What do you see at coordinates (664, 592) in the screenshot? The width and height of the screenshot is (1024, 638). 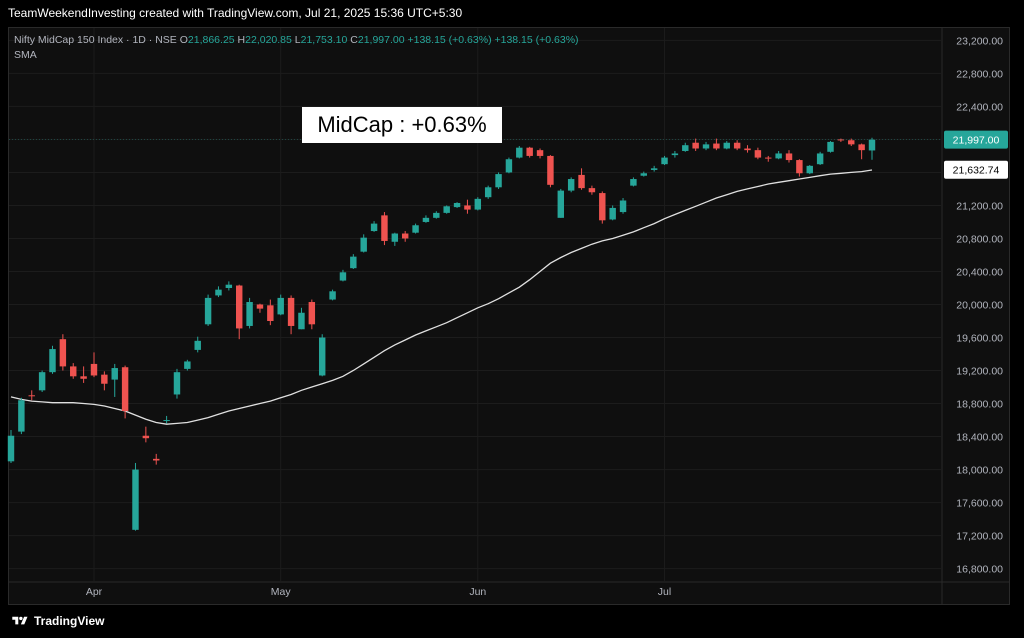 I see `x-tick-label: Jul` at bounding box center [664, 592].